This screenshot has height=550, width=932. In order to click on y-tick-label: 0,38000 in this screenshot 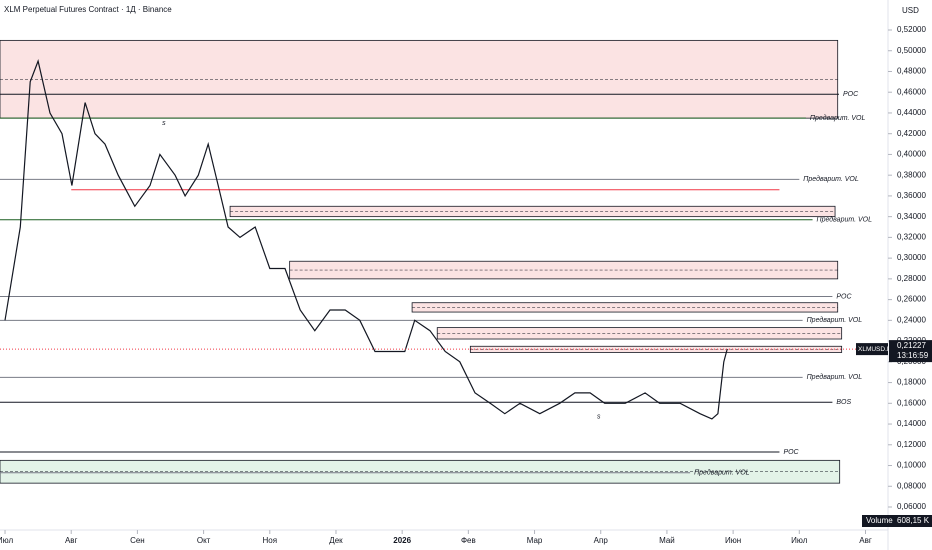, I will do `click(911, 174)`.